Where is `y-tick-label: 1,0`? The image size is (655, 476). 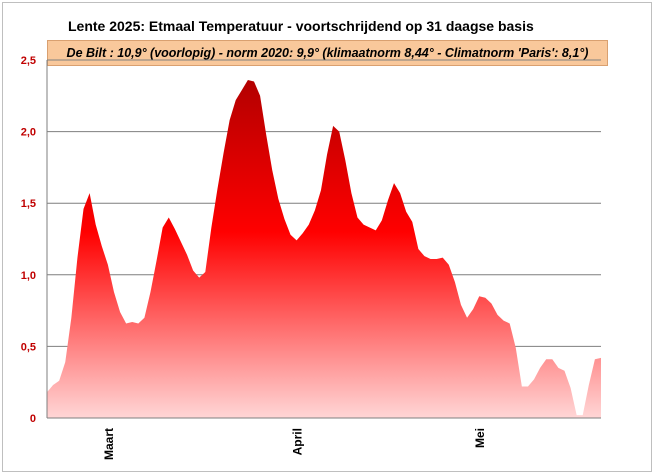
y-tick-label: 1,0 is located at coordinates (28, 276).